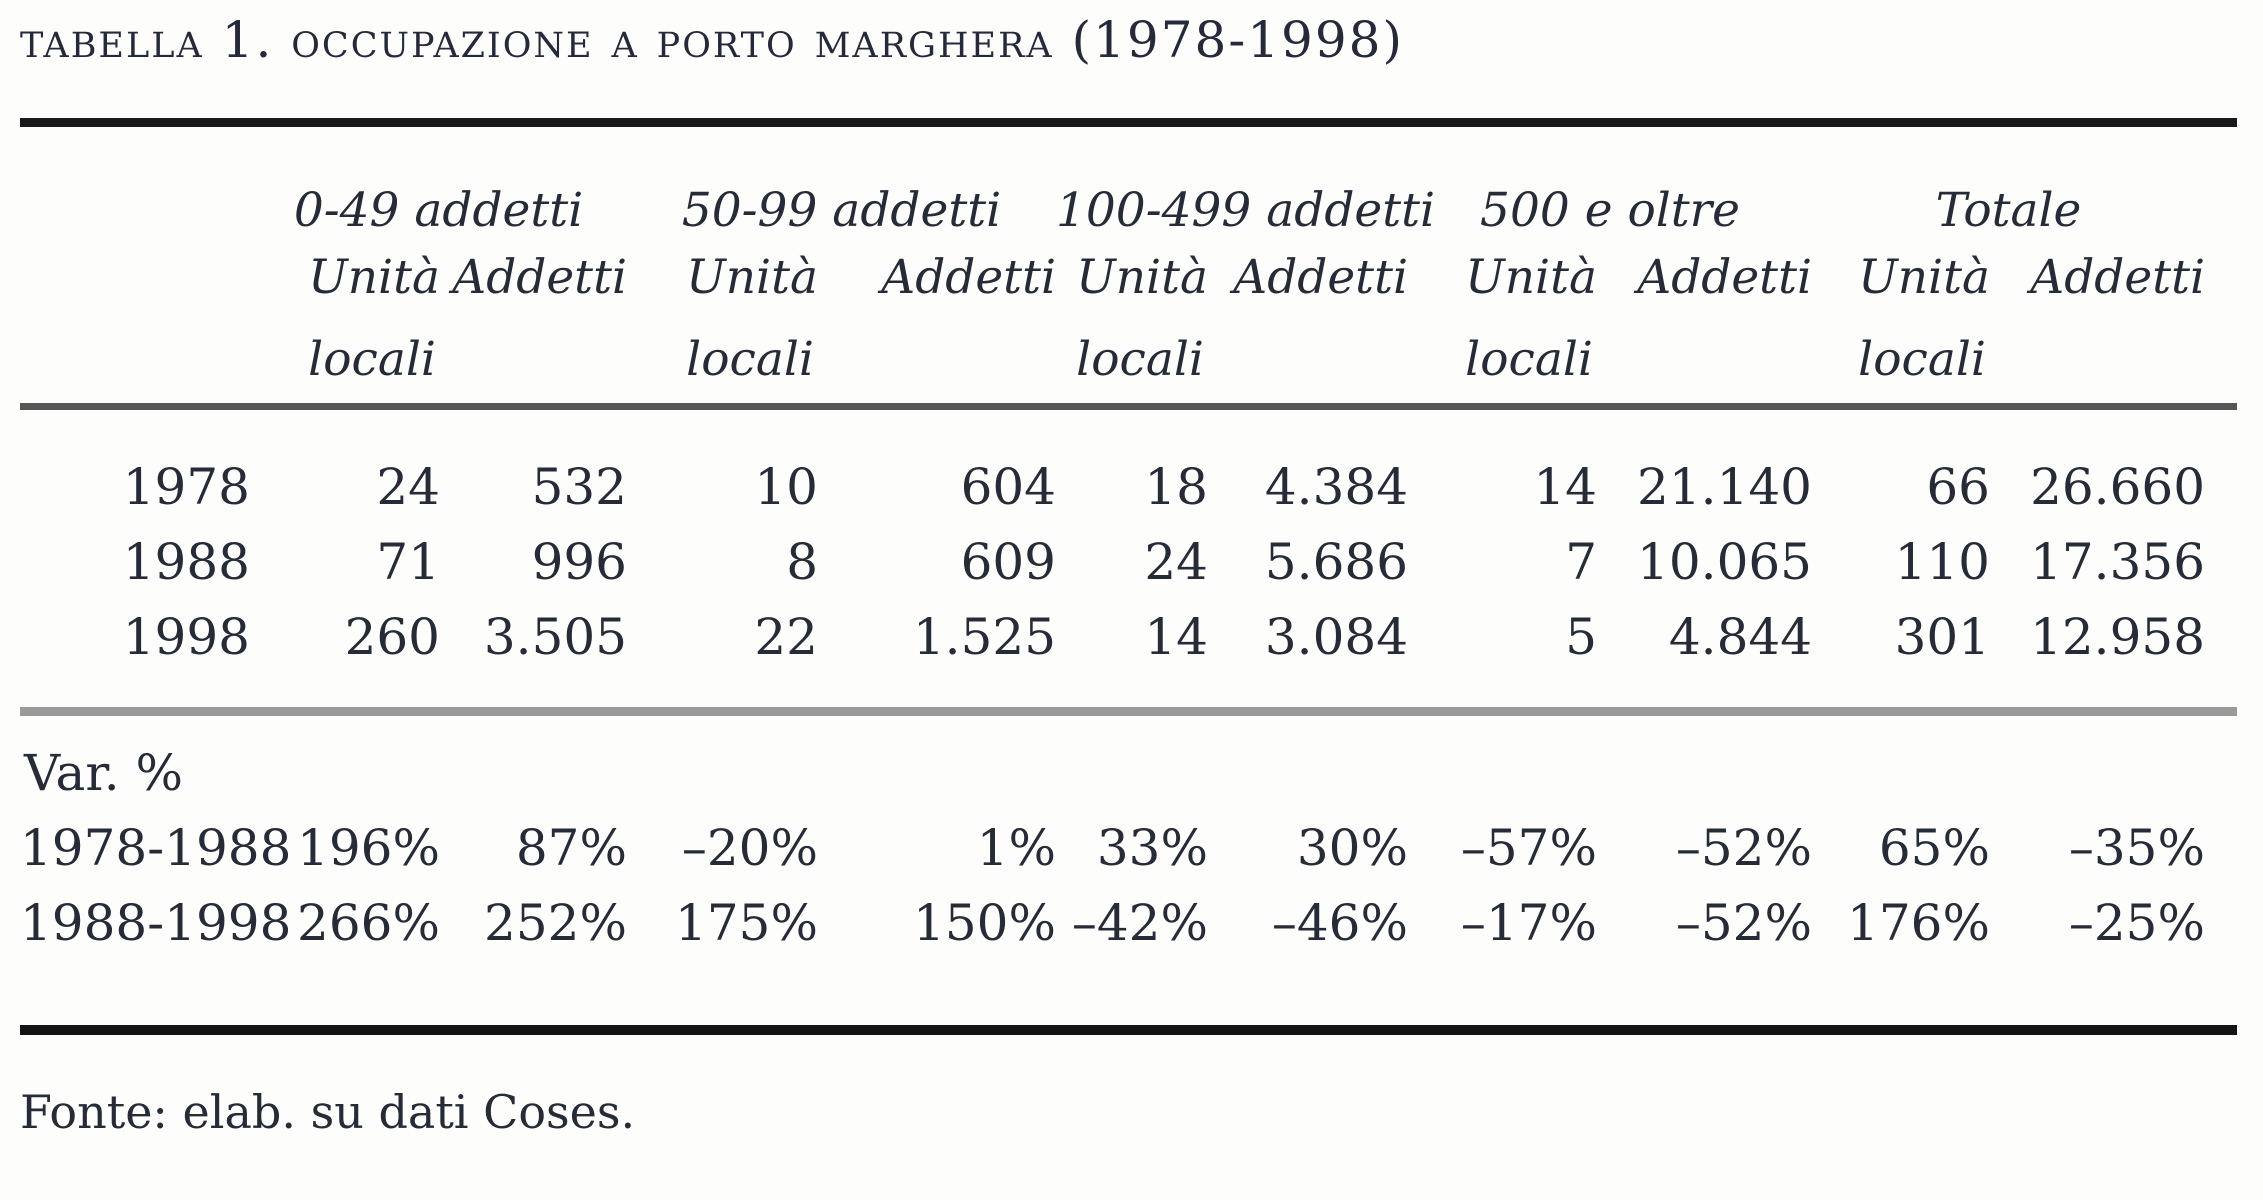 The image size is (2263, 1200). I want to click on value-cell: 66, so click(1958, 487).